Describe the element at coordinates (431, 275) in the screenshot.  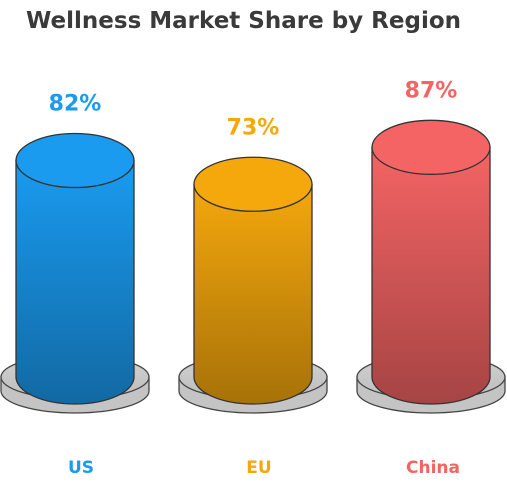
I see `bar-china` at that location.